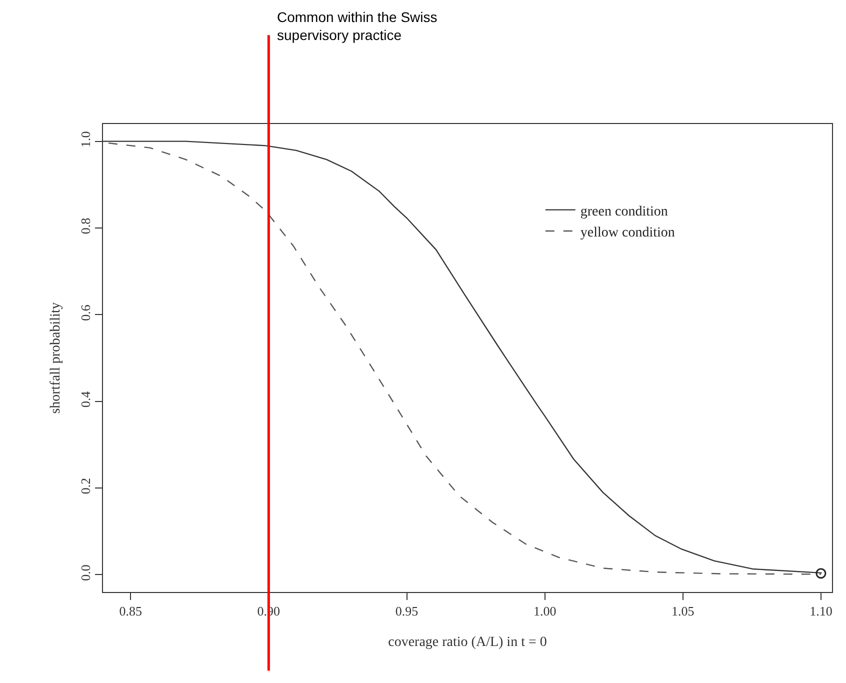  Describe the element at coordinates (85, 572) in the screenshot. I see `y-tick-label: 0.0` at that location.